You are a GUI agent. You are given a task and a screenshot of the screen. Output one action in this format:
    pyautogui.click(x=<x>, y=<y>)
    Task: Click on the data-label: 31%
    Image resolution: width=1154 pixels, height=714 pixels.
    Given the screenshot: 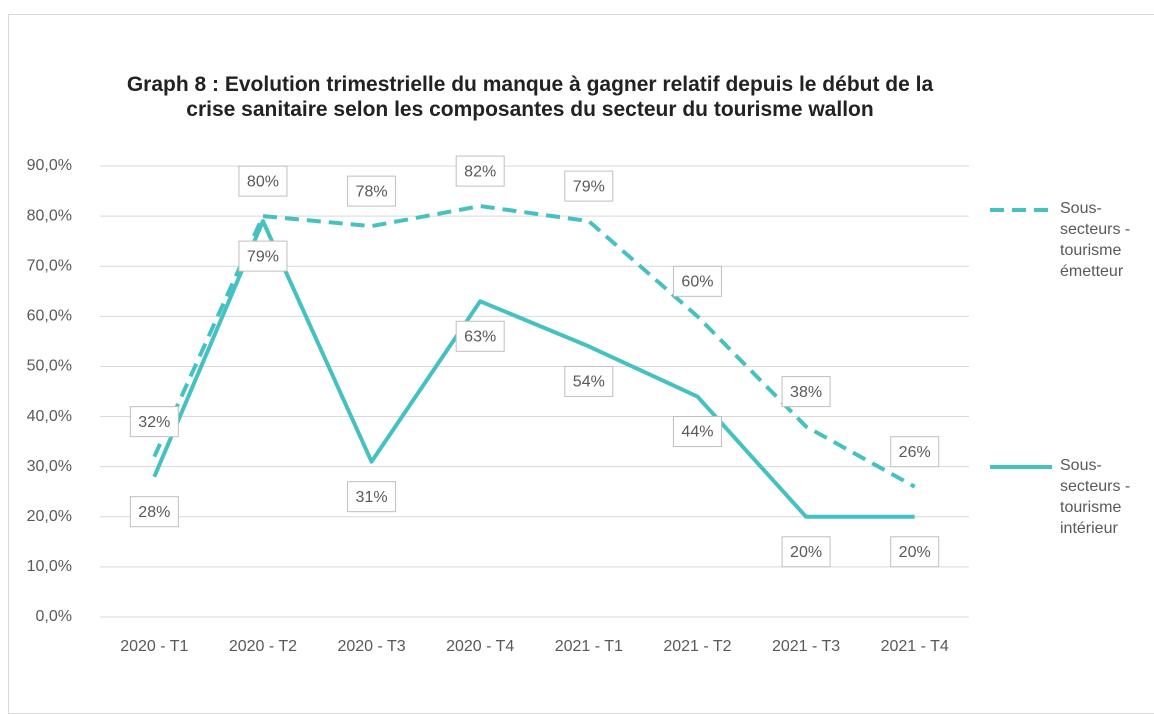 What is the action you would take?
    pyautogui.click(x=372, y=497)
    